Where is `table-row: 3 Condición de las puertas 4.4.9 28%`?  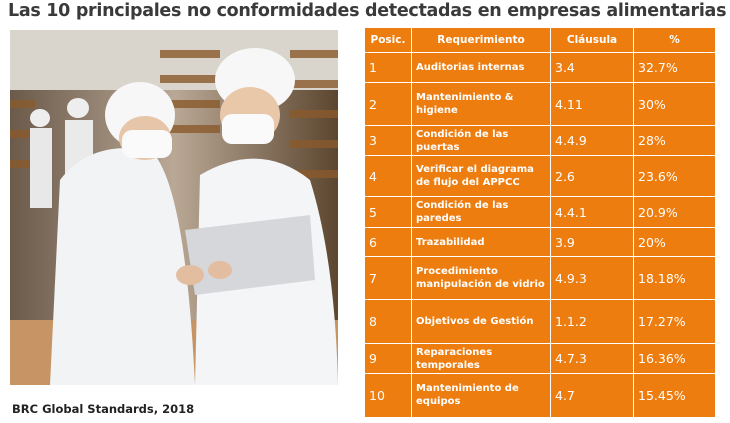 table-row: 3 Condición de las puertas 4.4.9 28% is located at coordinates (540, 140).